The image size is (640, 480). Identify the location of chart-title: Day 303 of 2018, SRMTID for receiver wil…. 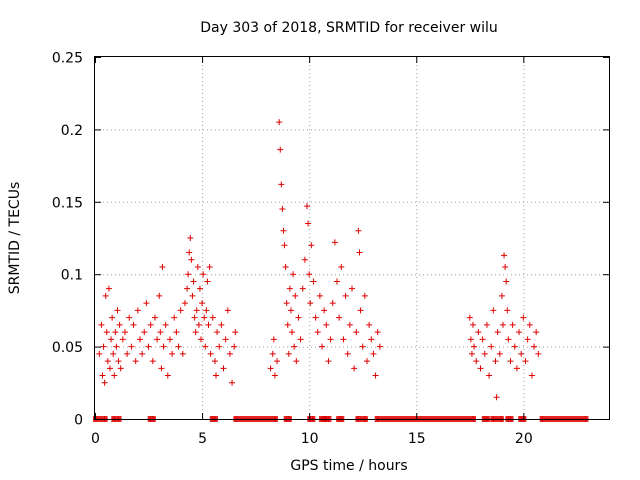
(349, 28).